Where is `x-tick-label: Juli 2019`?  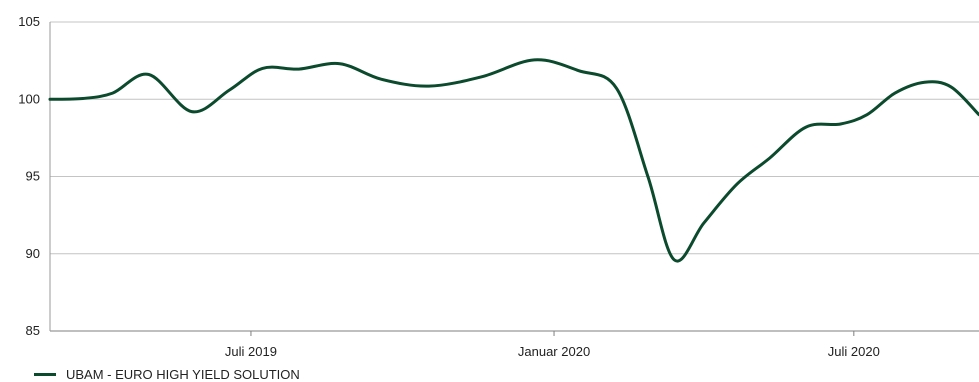
x-tick-label: Juli 2019 is located at coordinates (251, 351).